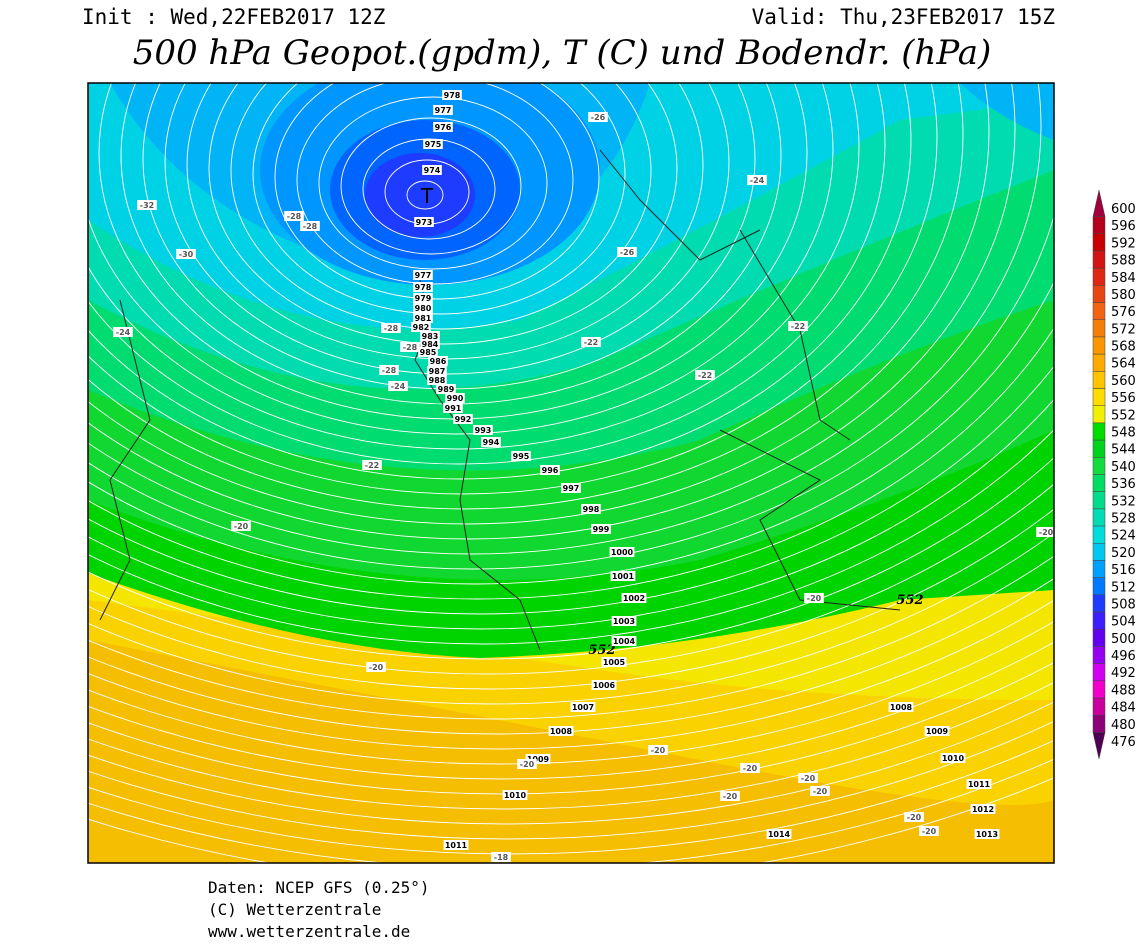 This screenshot has height=947, width=1143. What do you see at coordinates (372, 465) in the screenshot?
I see `temperature-label: -22` at bounding box center [372, 465].